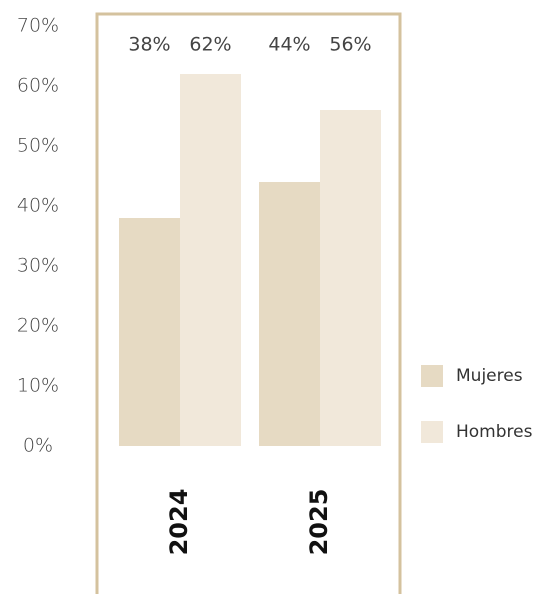 The height and width of the screenshot is (598, 555). I want to click on y-tick-label: 50%, so click(38, 146).